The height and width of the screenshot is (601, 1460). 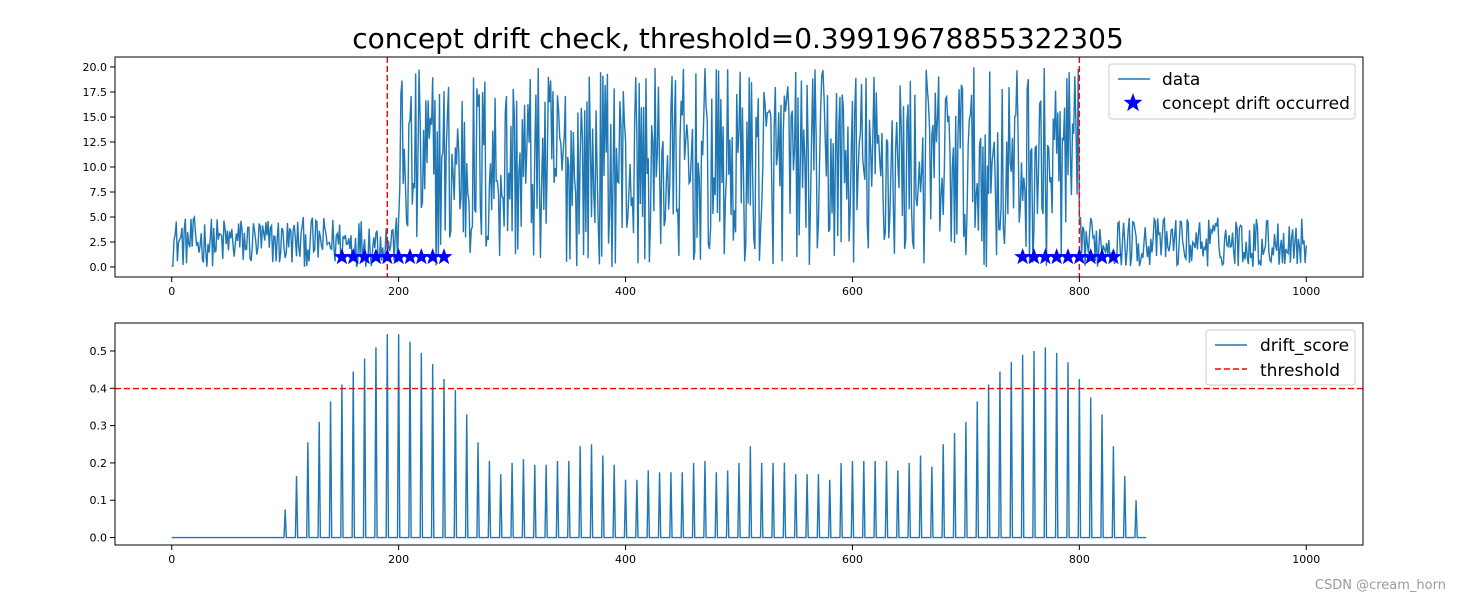 I want to click on y-tick-label: 12.5, so click(x=95, y=142).